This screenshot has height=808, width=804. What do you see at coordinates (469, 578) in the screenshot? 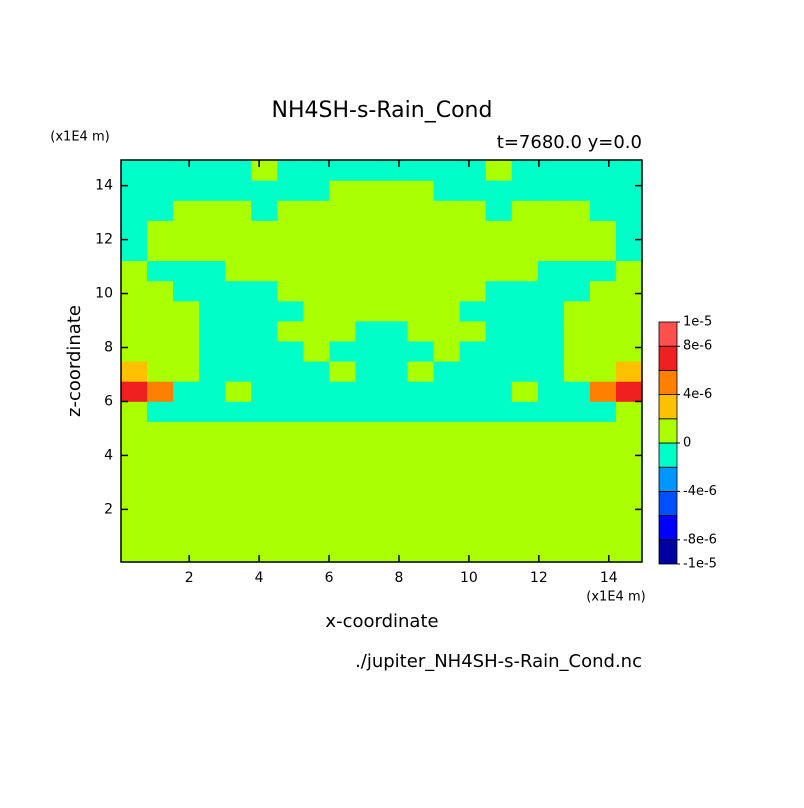
I see `x-tick-label: 10` at bounding box center [469, 578].